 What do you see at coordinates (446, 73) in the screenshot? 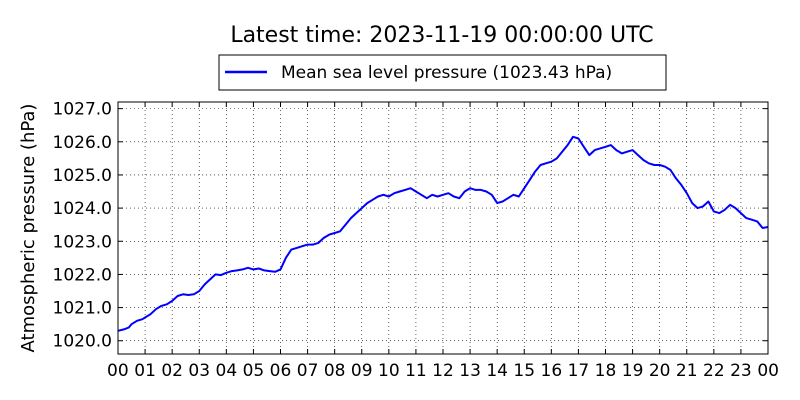
I see `legend-label: Mean sea level pressure (1023.43 hPa)` at bounding box center [446, 73].